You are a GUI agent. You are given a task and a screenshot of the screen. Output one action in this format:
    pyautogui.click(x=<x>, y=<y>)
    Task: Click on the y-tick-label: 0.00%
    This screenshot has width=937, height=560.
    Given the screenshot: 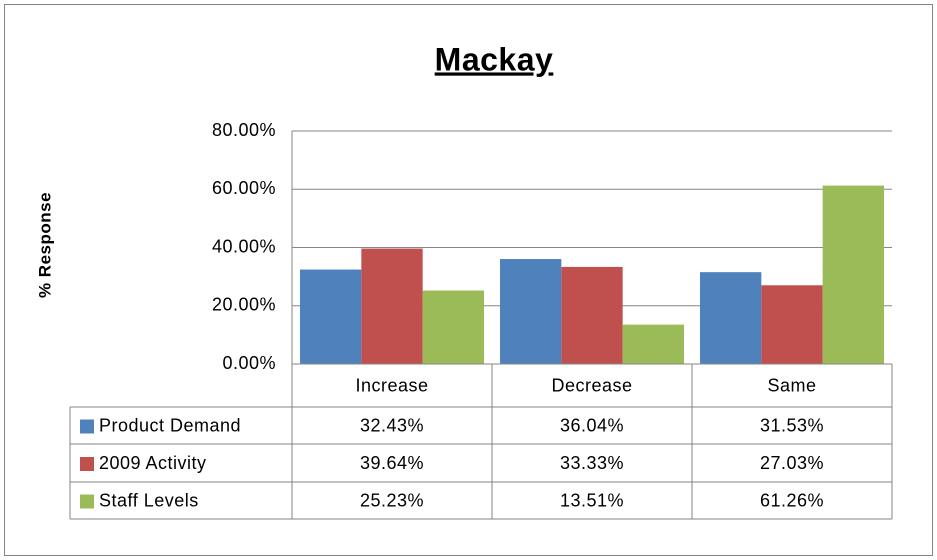 What is the action you would take?
    pyautogui.click(x=249, y=363)
    